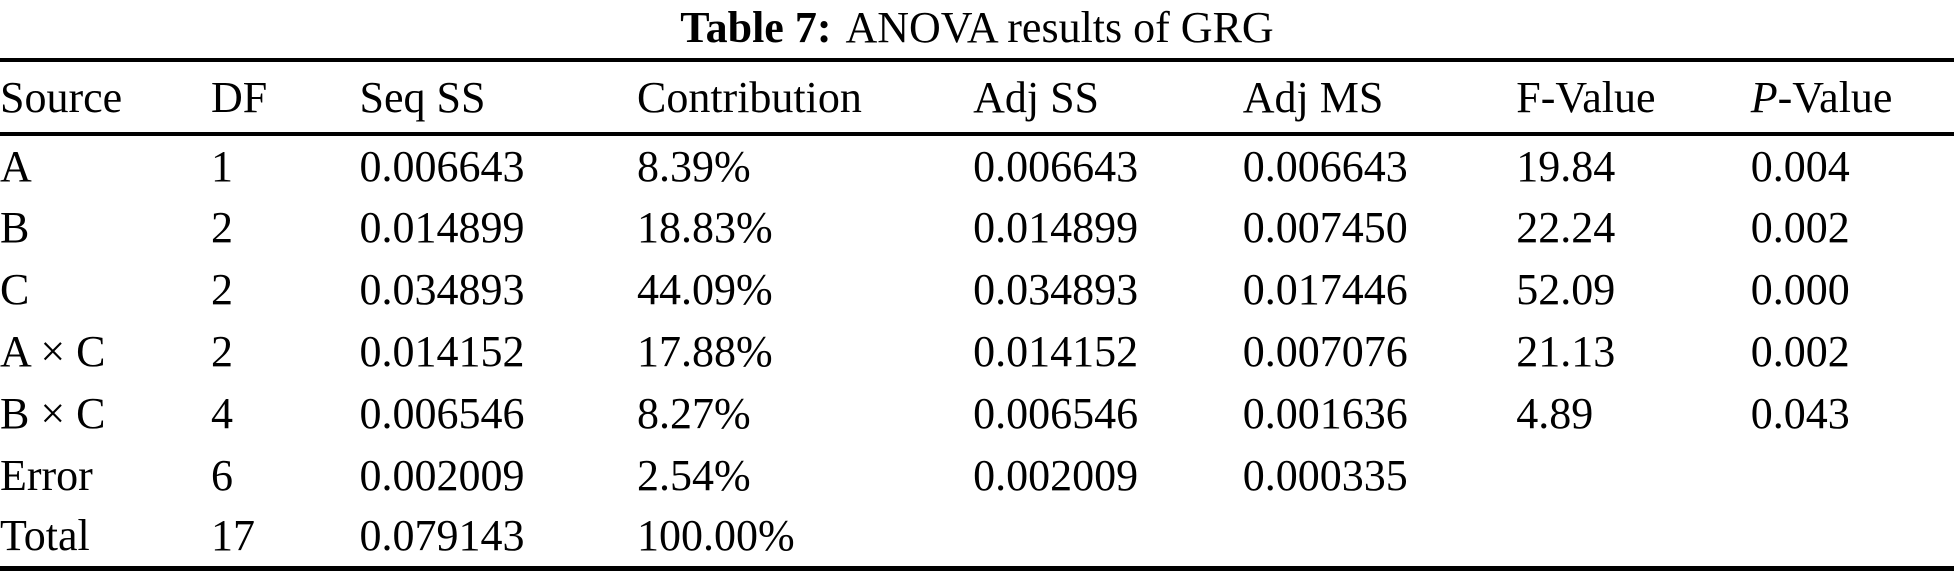 This screenshot has height=587, width=1954. What do you see at coordinates (46, 475) in the screenshot?
I see `cell-source: Error` at bounding box center [46, 475].